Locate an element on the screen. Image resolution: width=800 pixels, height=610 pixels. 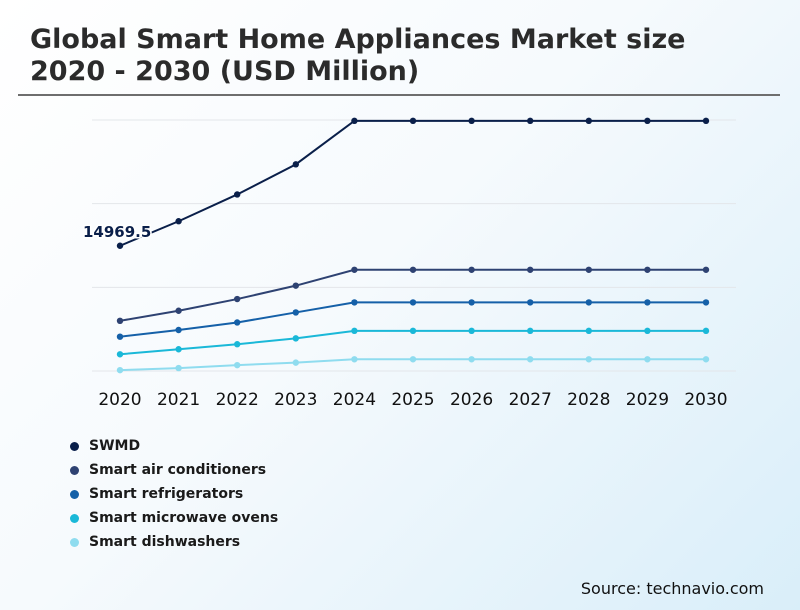
legend-label: Smart dishwashers is located at coordinates (165, 542).